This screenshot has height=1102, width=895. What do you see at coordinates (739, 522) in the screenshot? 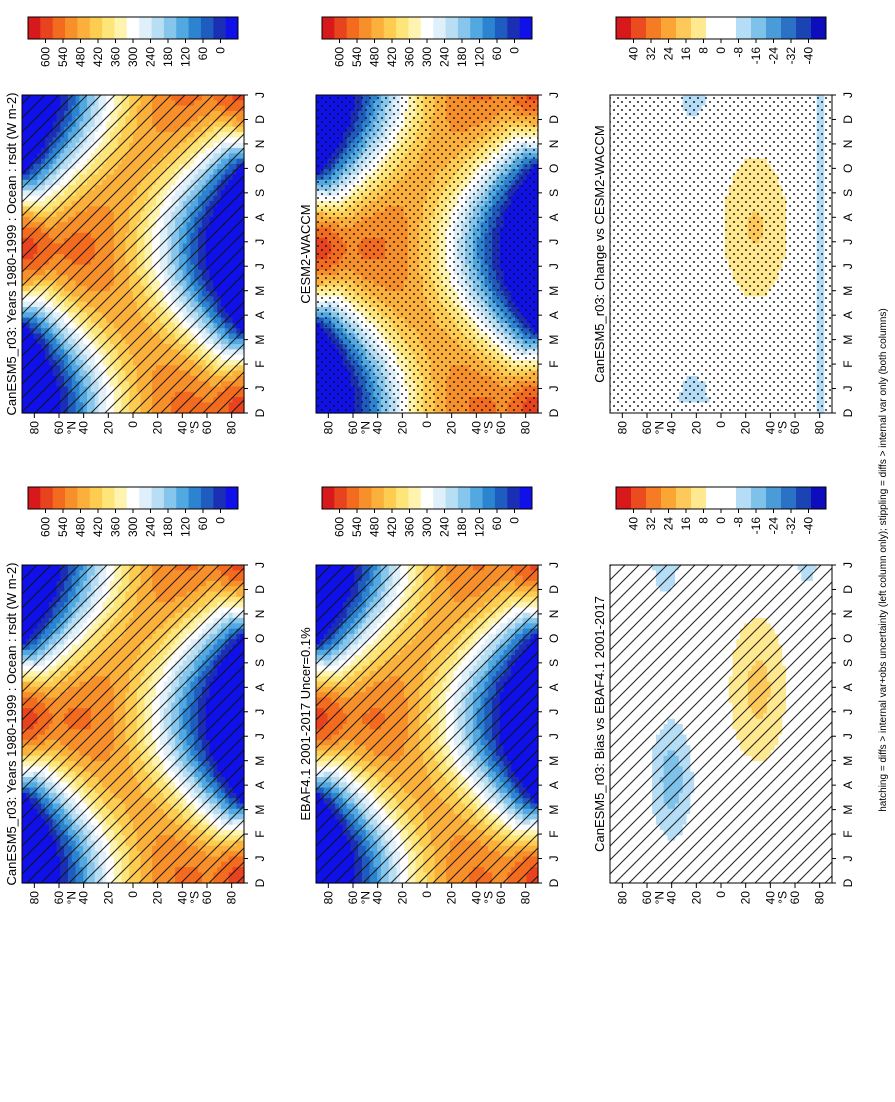
I see `colorbar-tick-label: -8` at bounding box center [739, 522].